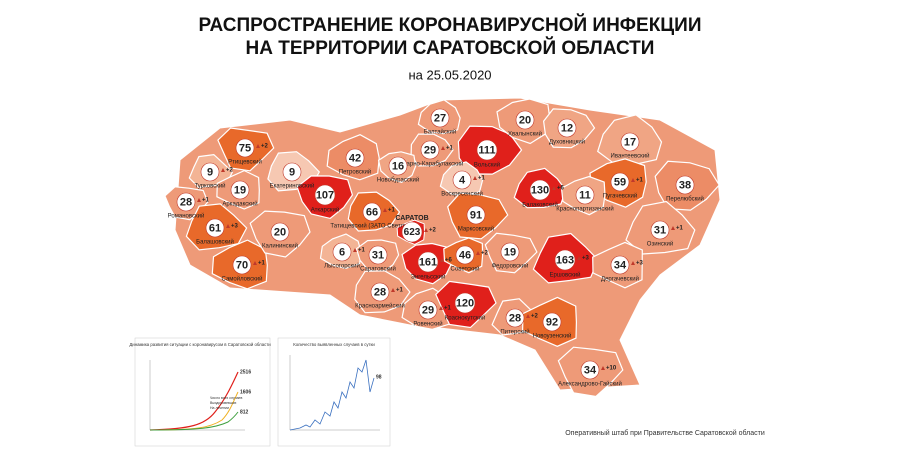 The height and width of the screenshot is (450, 900). I want to click on capital-count: 623, so click(412, 232).